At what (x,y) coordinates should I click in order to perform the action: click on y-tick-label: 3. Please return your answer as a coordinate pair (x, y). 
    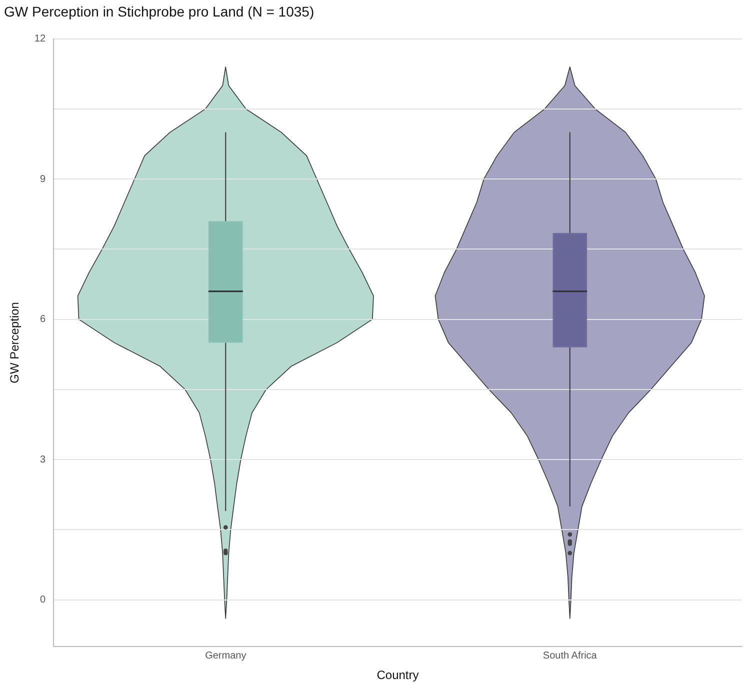
    Looking at the image, I should click on (43, 460).